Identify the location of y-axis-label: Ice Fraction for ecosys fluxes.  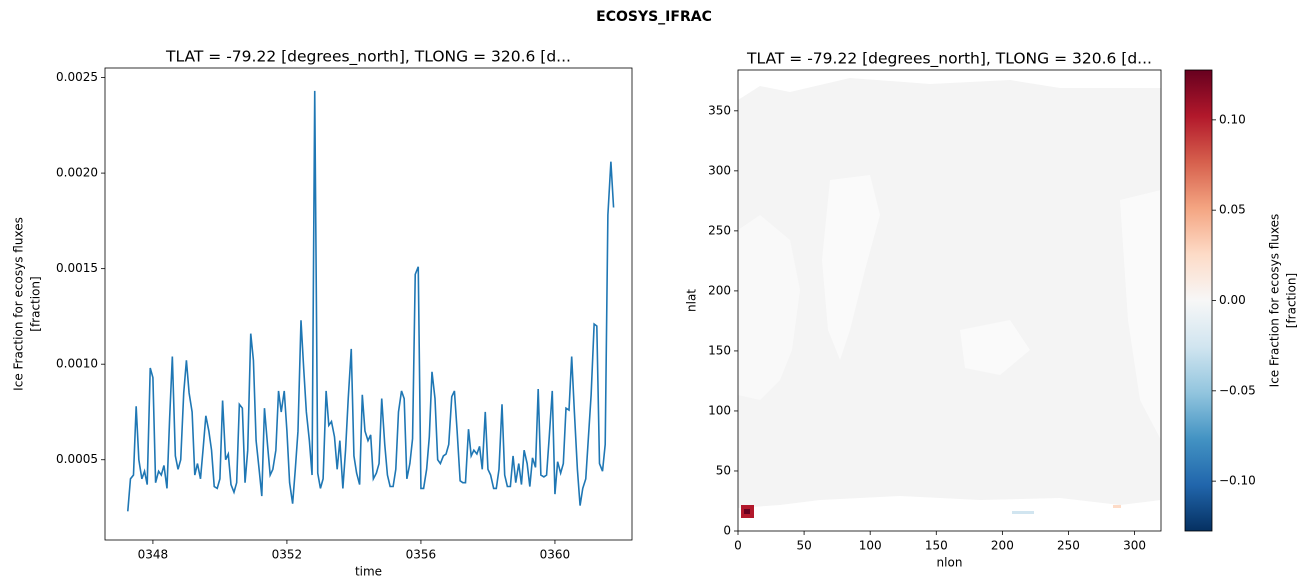
(19, 304).